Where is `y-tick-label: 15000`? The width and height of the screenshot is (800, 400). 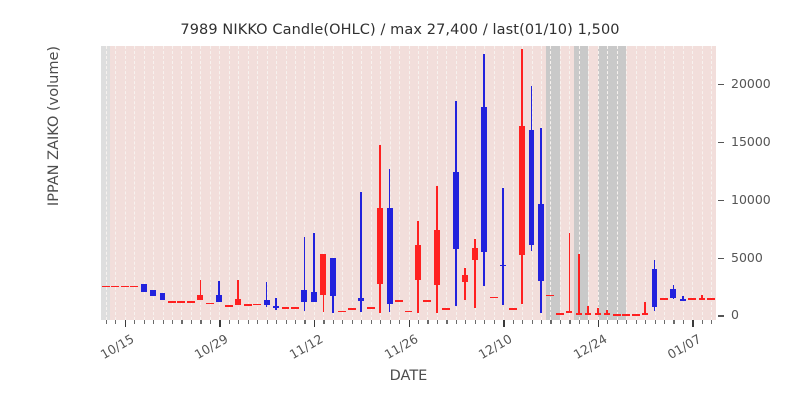
y-tick-label: 15000 is located at coordinates (751, 141).